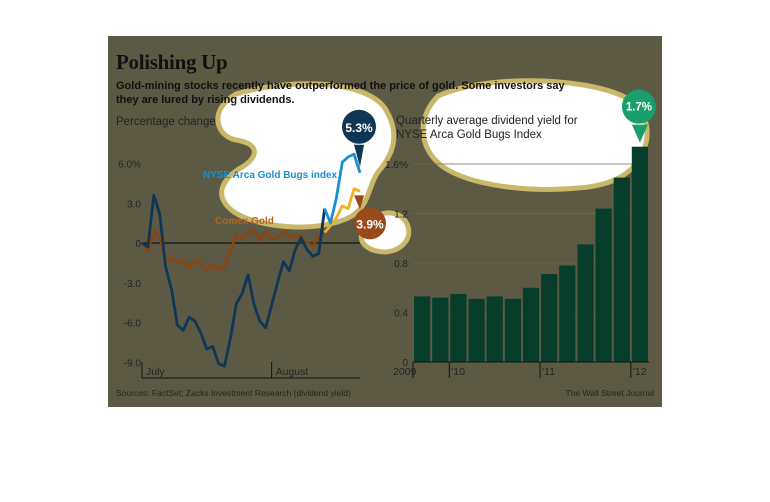 This screenshot has width=770, height=502. What do you see at coordinates (270, 175) in the screenshot?
I see `series-label-gold-bugs: NYSE Arca Gold Bugs index` at bounding box center [270, 175].